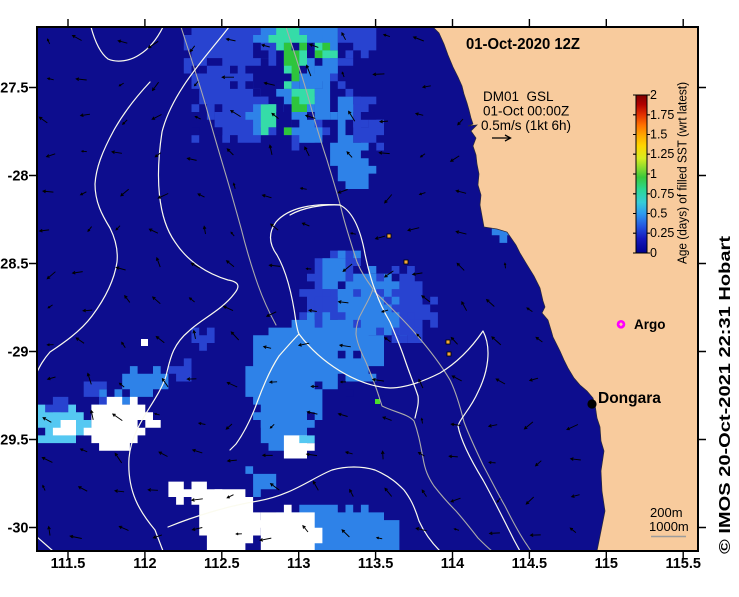  I want to click on svg-text: 01-Oct 00:00Z, so click(526, 111).